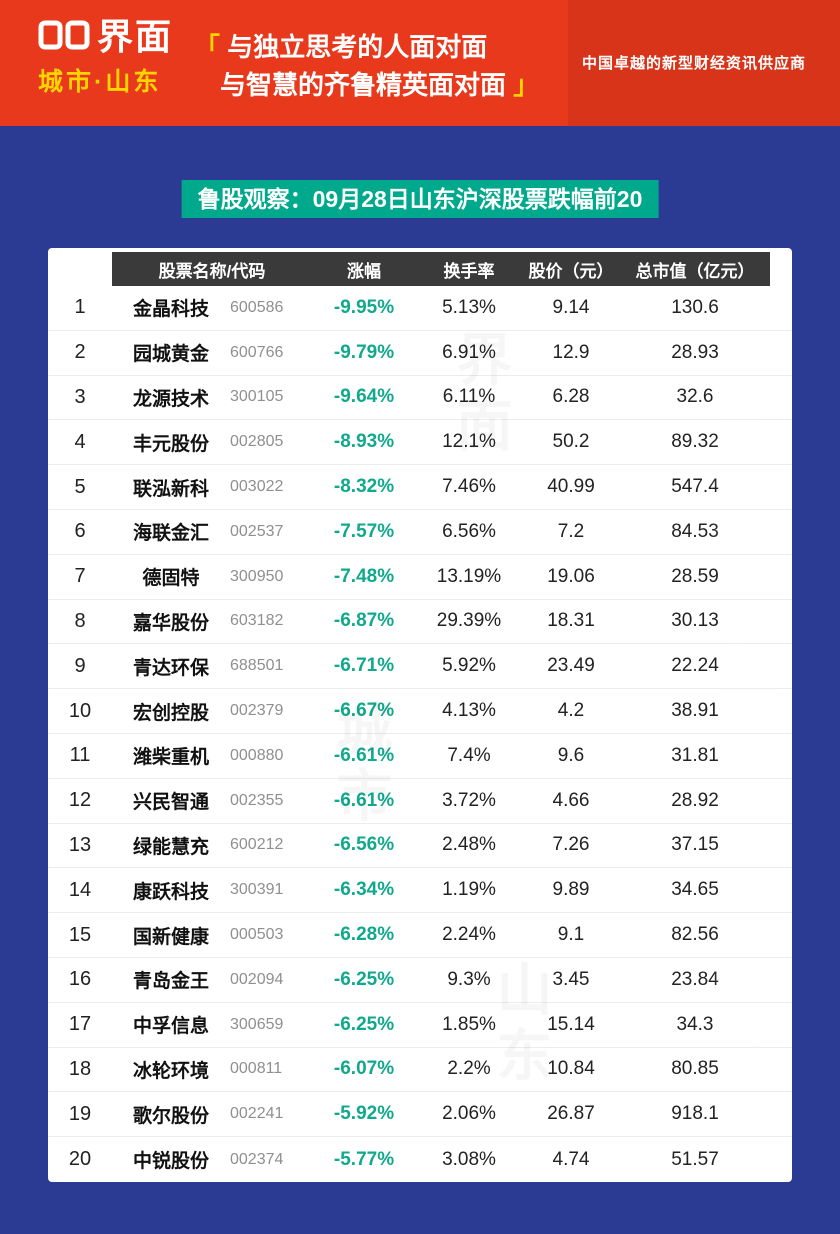 This screenshot has width=840, height=1234. What do you see at coordinates (695, 755) in the screenshot?
I see `market-cap-value: 31.81` at bounding box center [695, 755].